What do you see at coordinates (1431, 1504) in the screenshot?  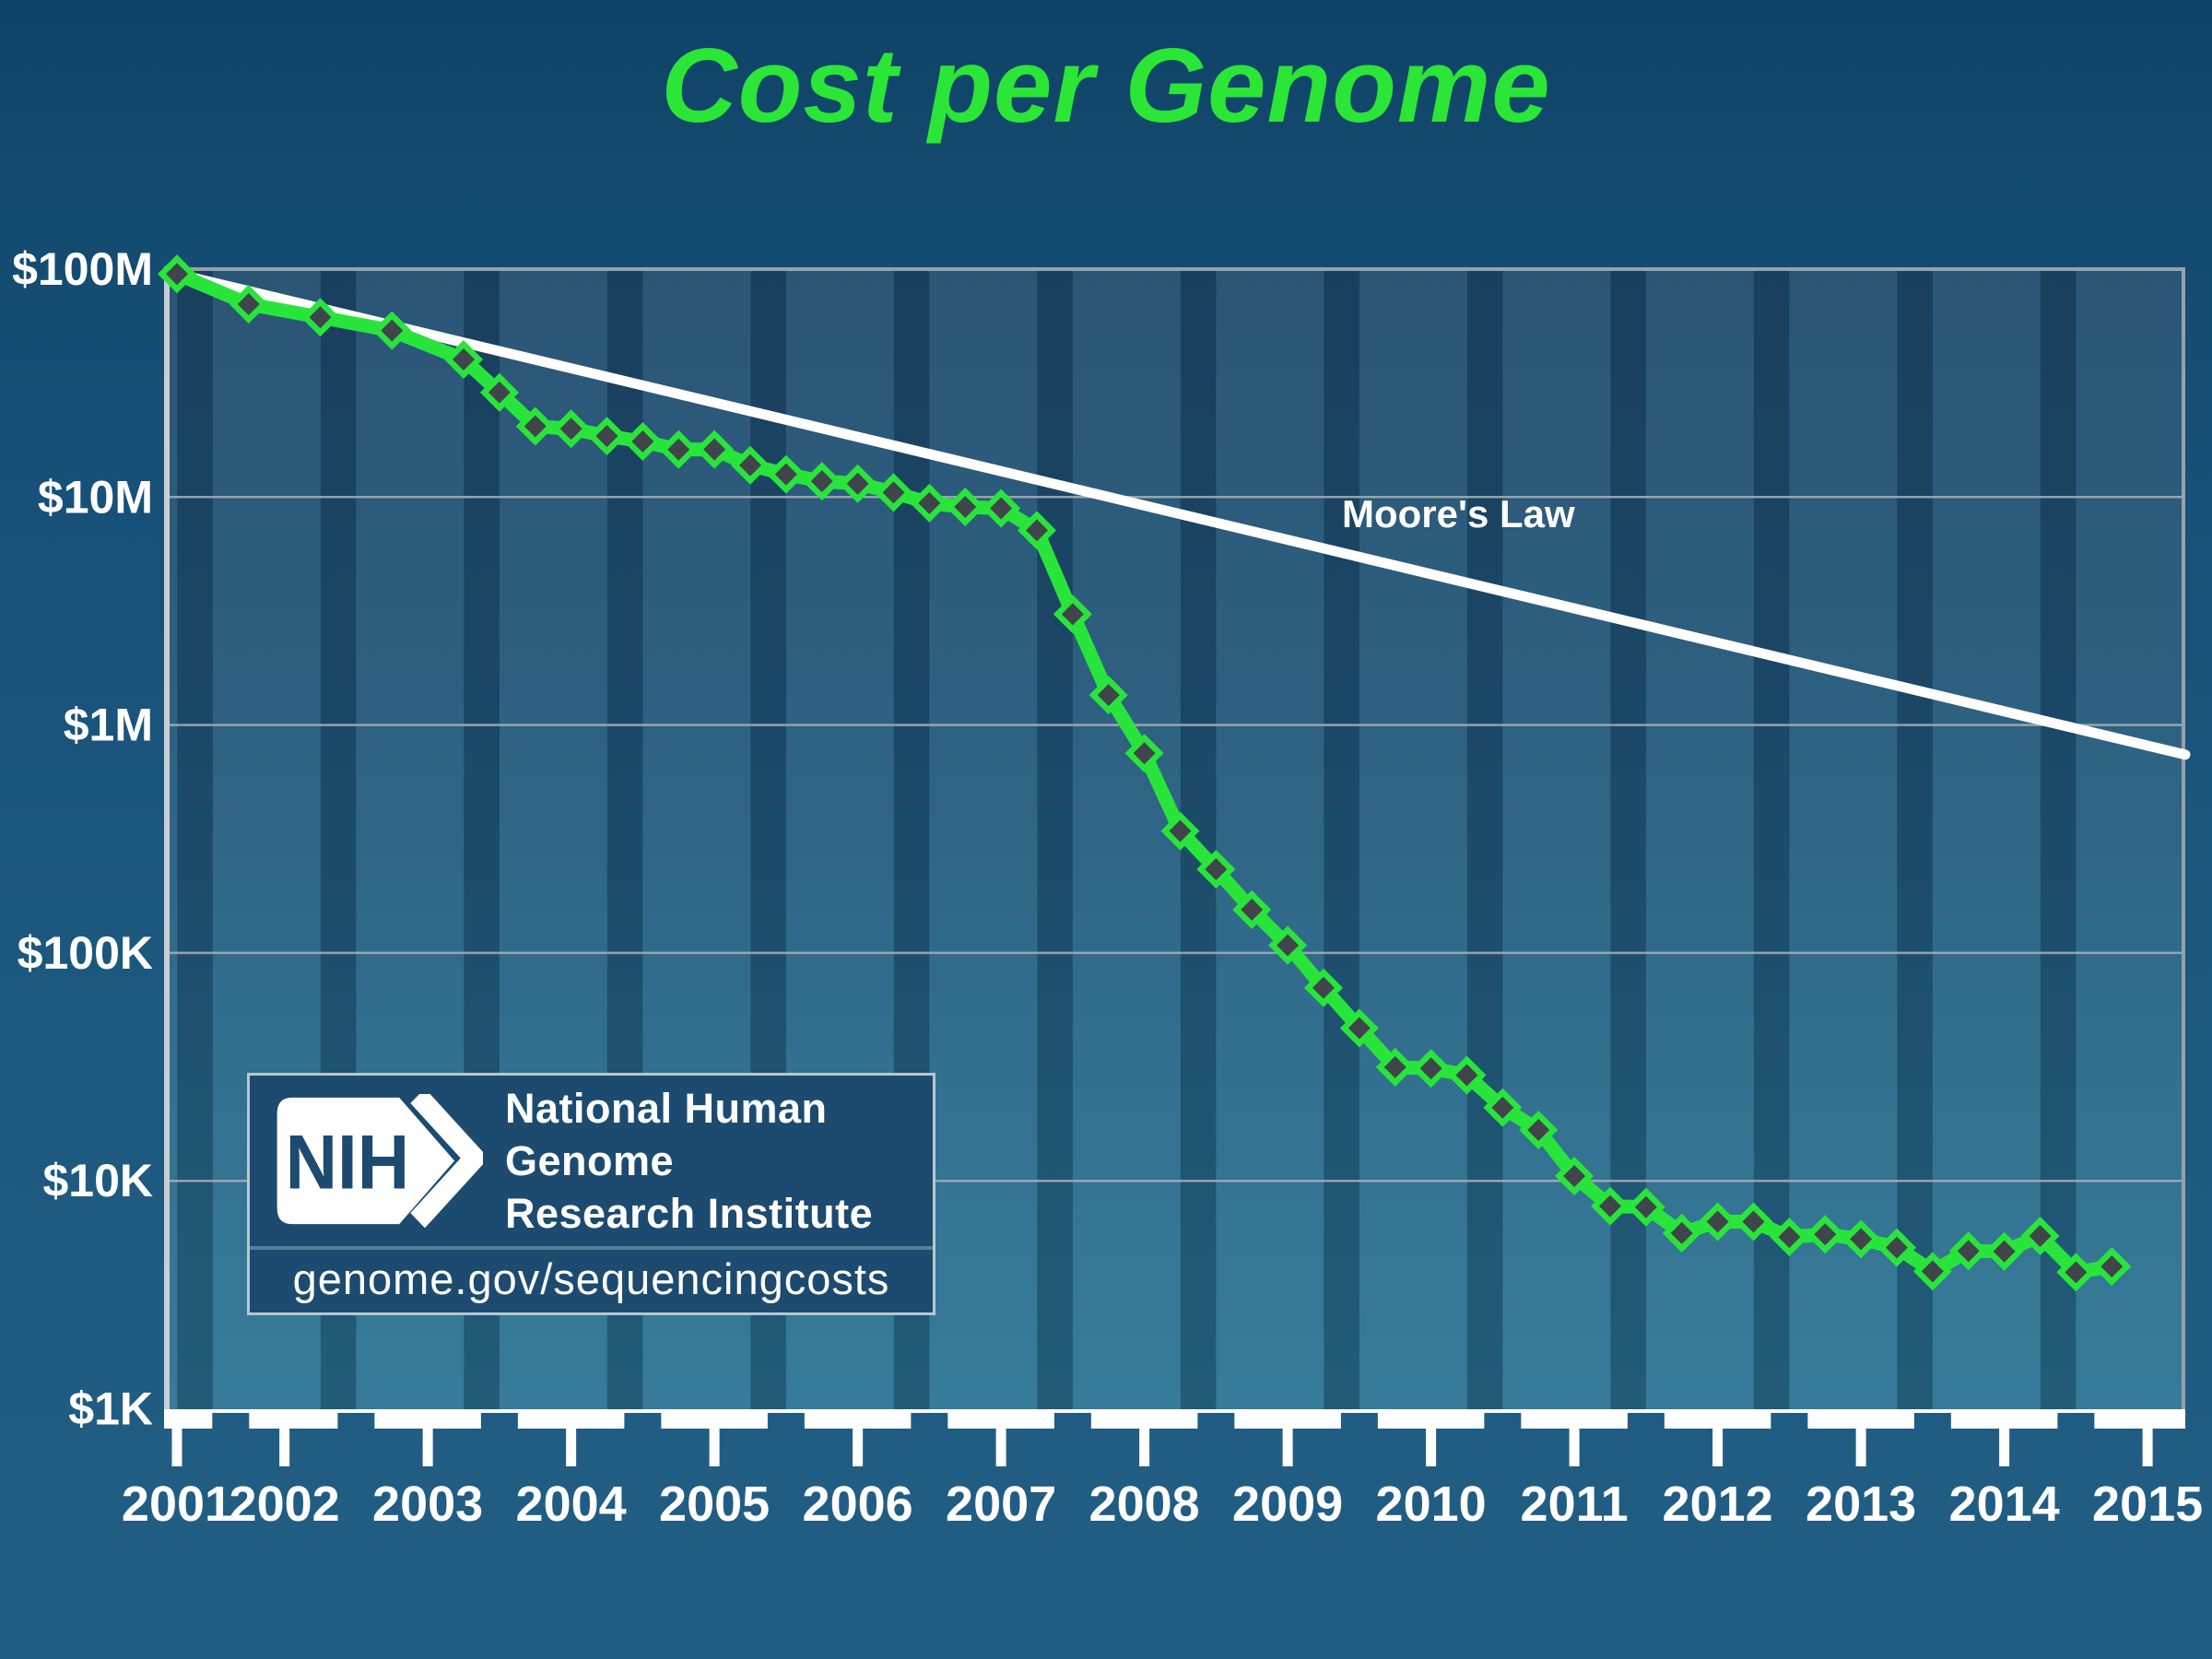 I see `x-axis-label: 2010` at bounding box center [1431, 1504].